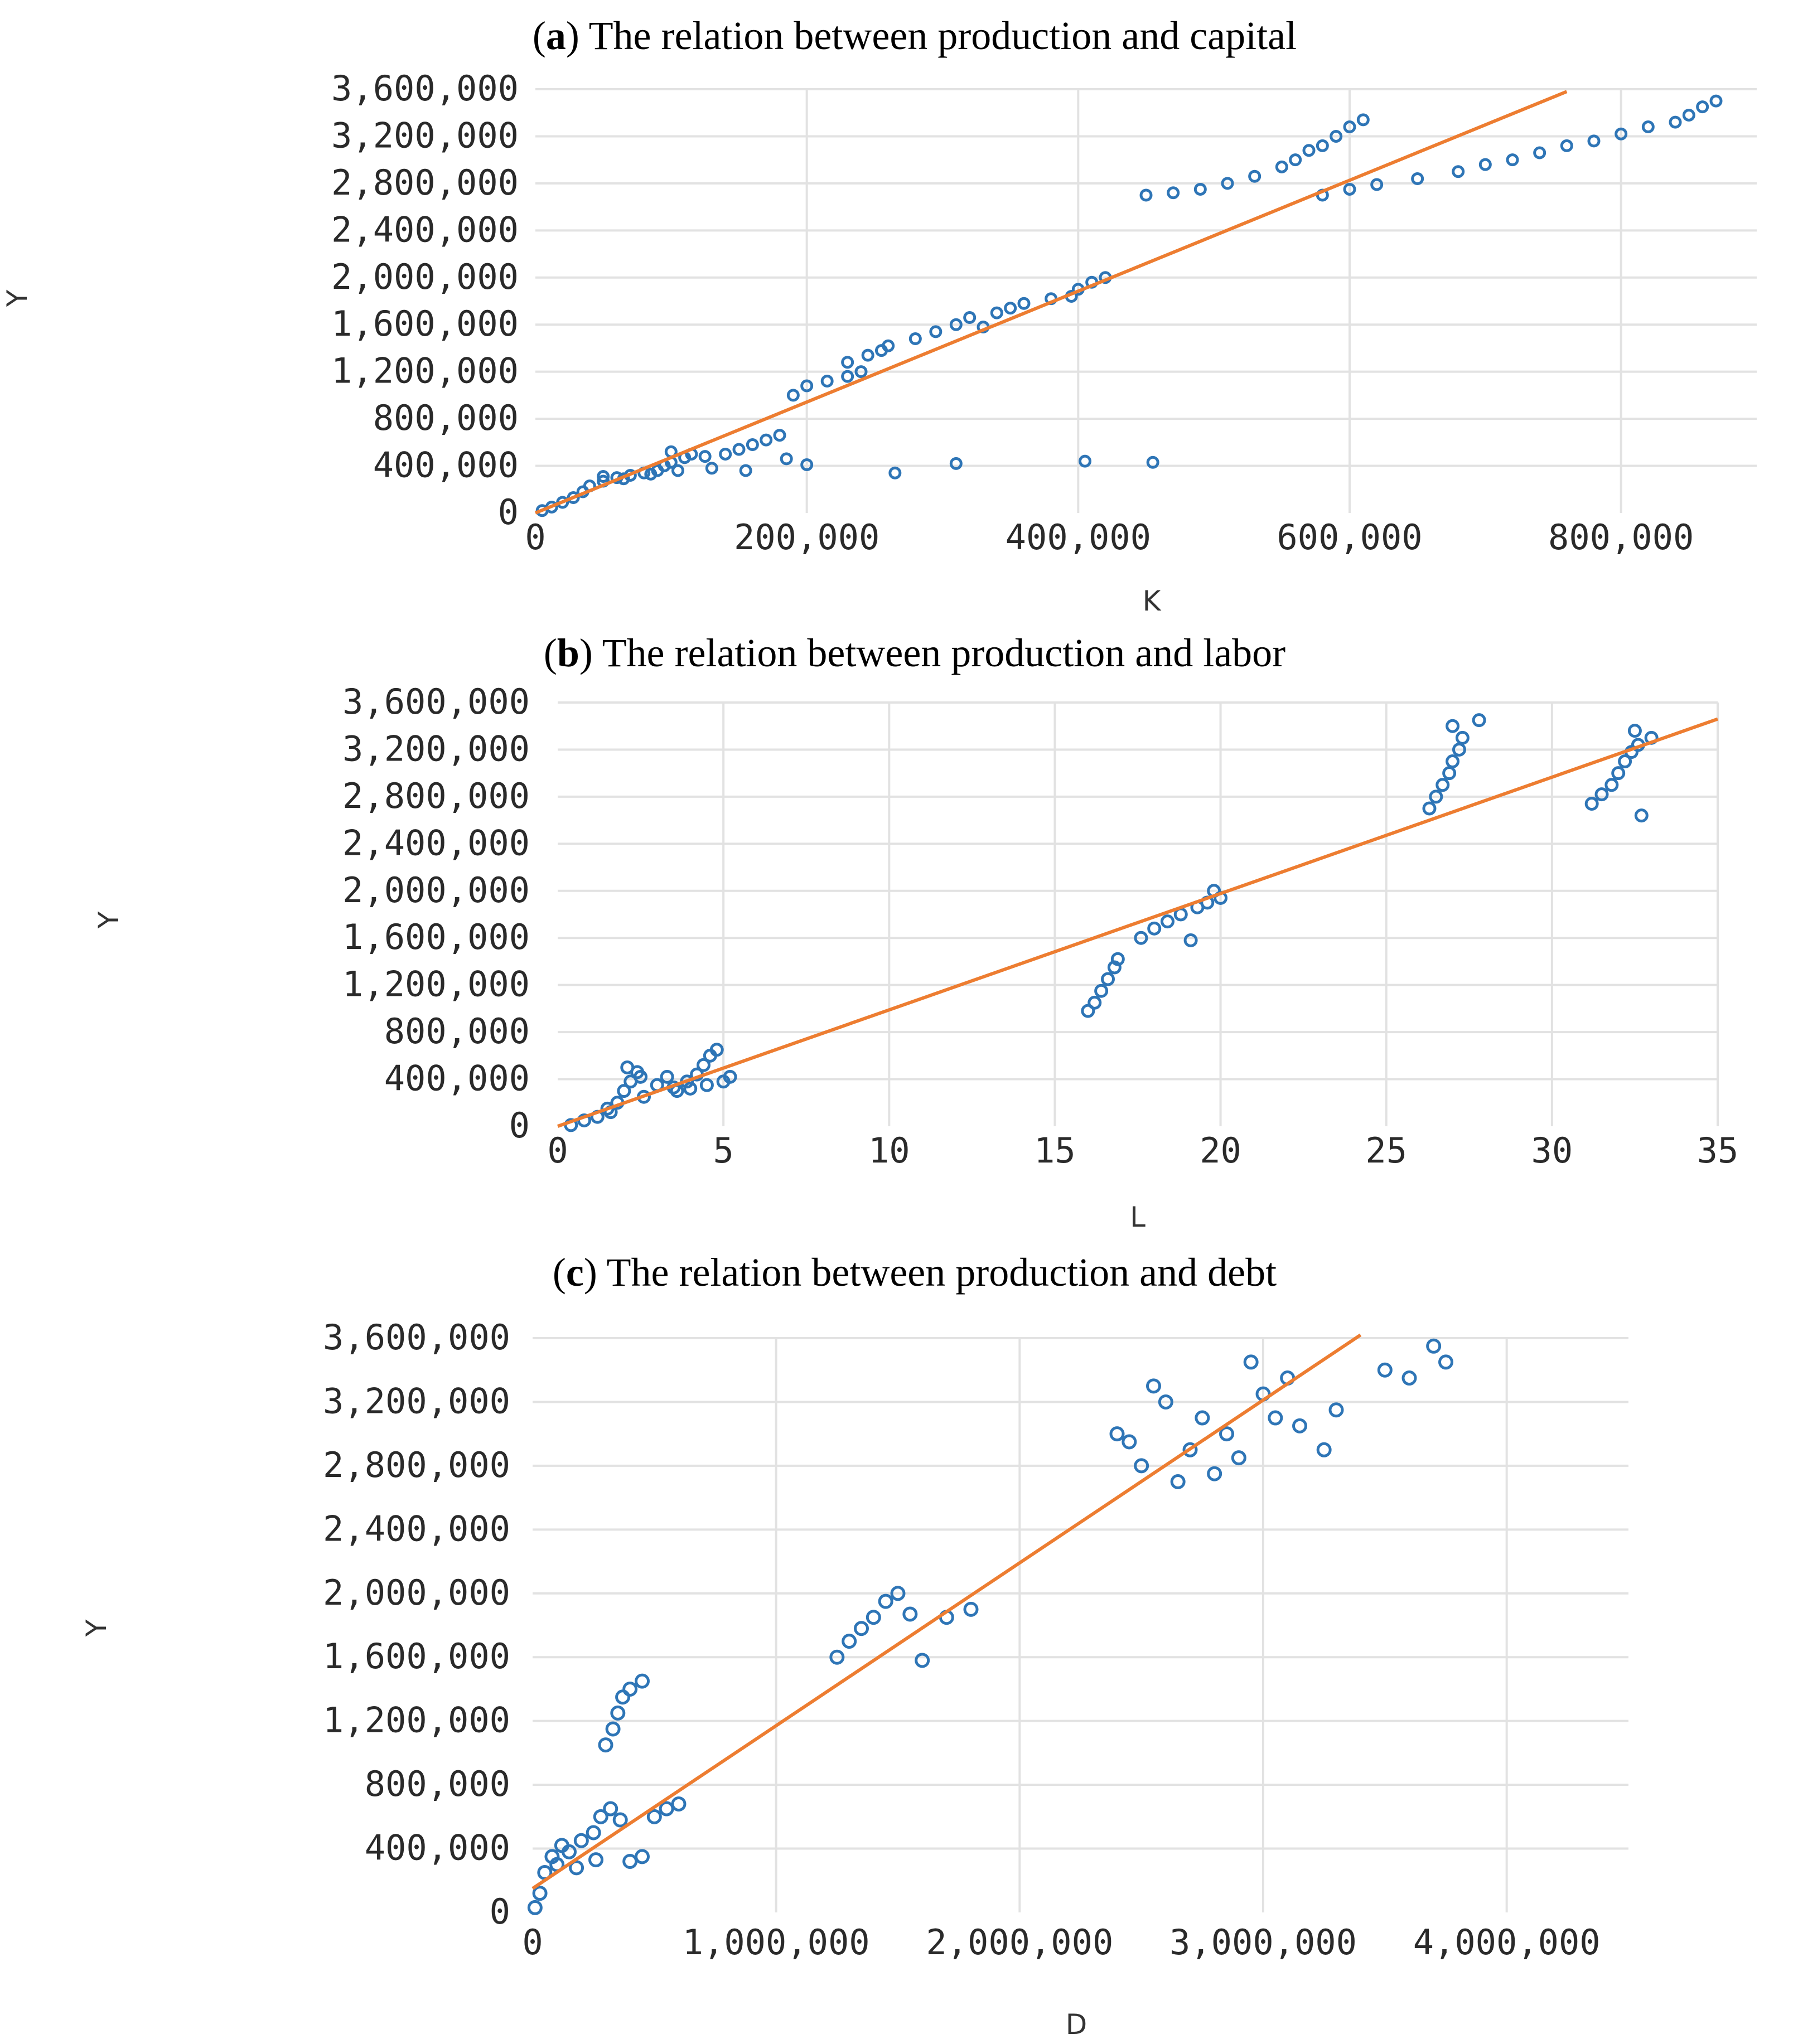 Image resolution: width=1798 pixels, height=2044 pixels. Describe the element at coordinates (557, 1150) in the screenshot. I see `x-tick-label: 0` at that location.